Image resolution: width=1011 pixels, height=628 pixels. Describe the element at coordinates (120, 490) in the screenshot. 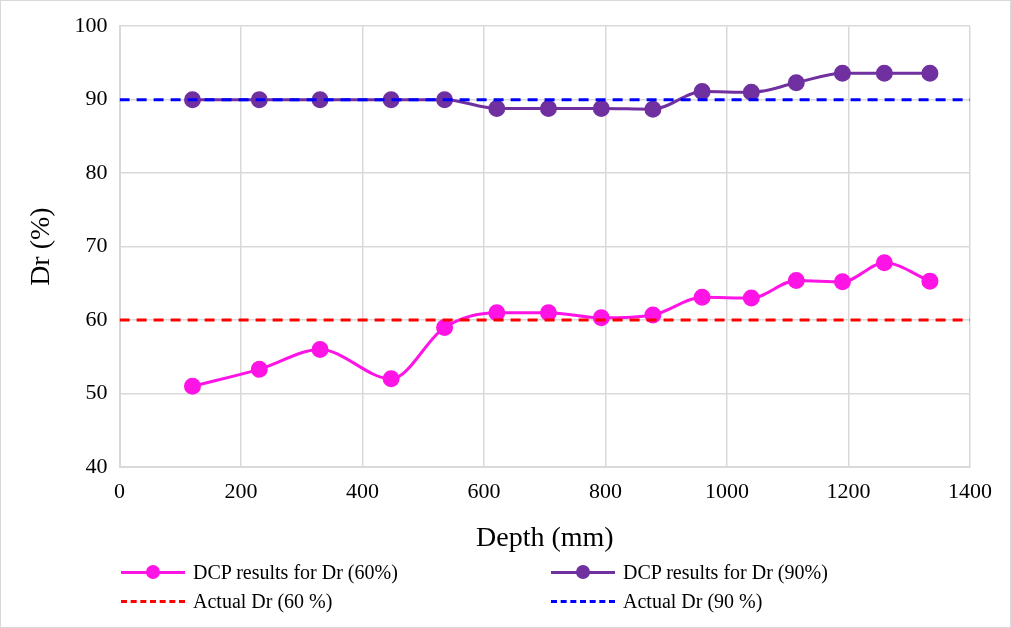

I see `x-tick-label: 0` at that location.